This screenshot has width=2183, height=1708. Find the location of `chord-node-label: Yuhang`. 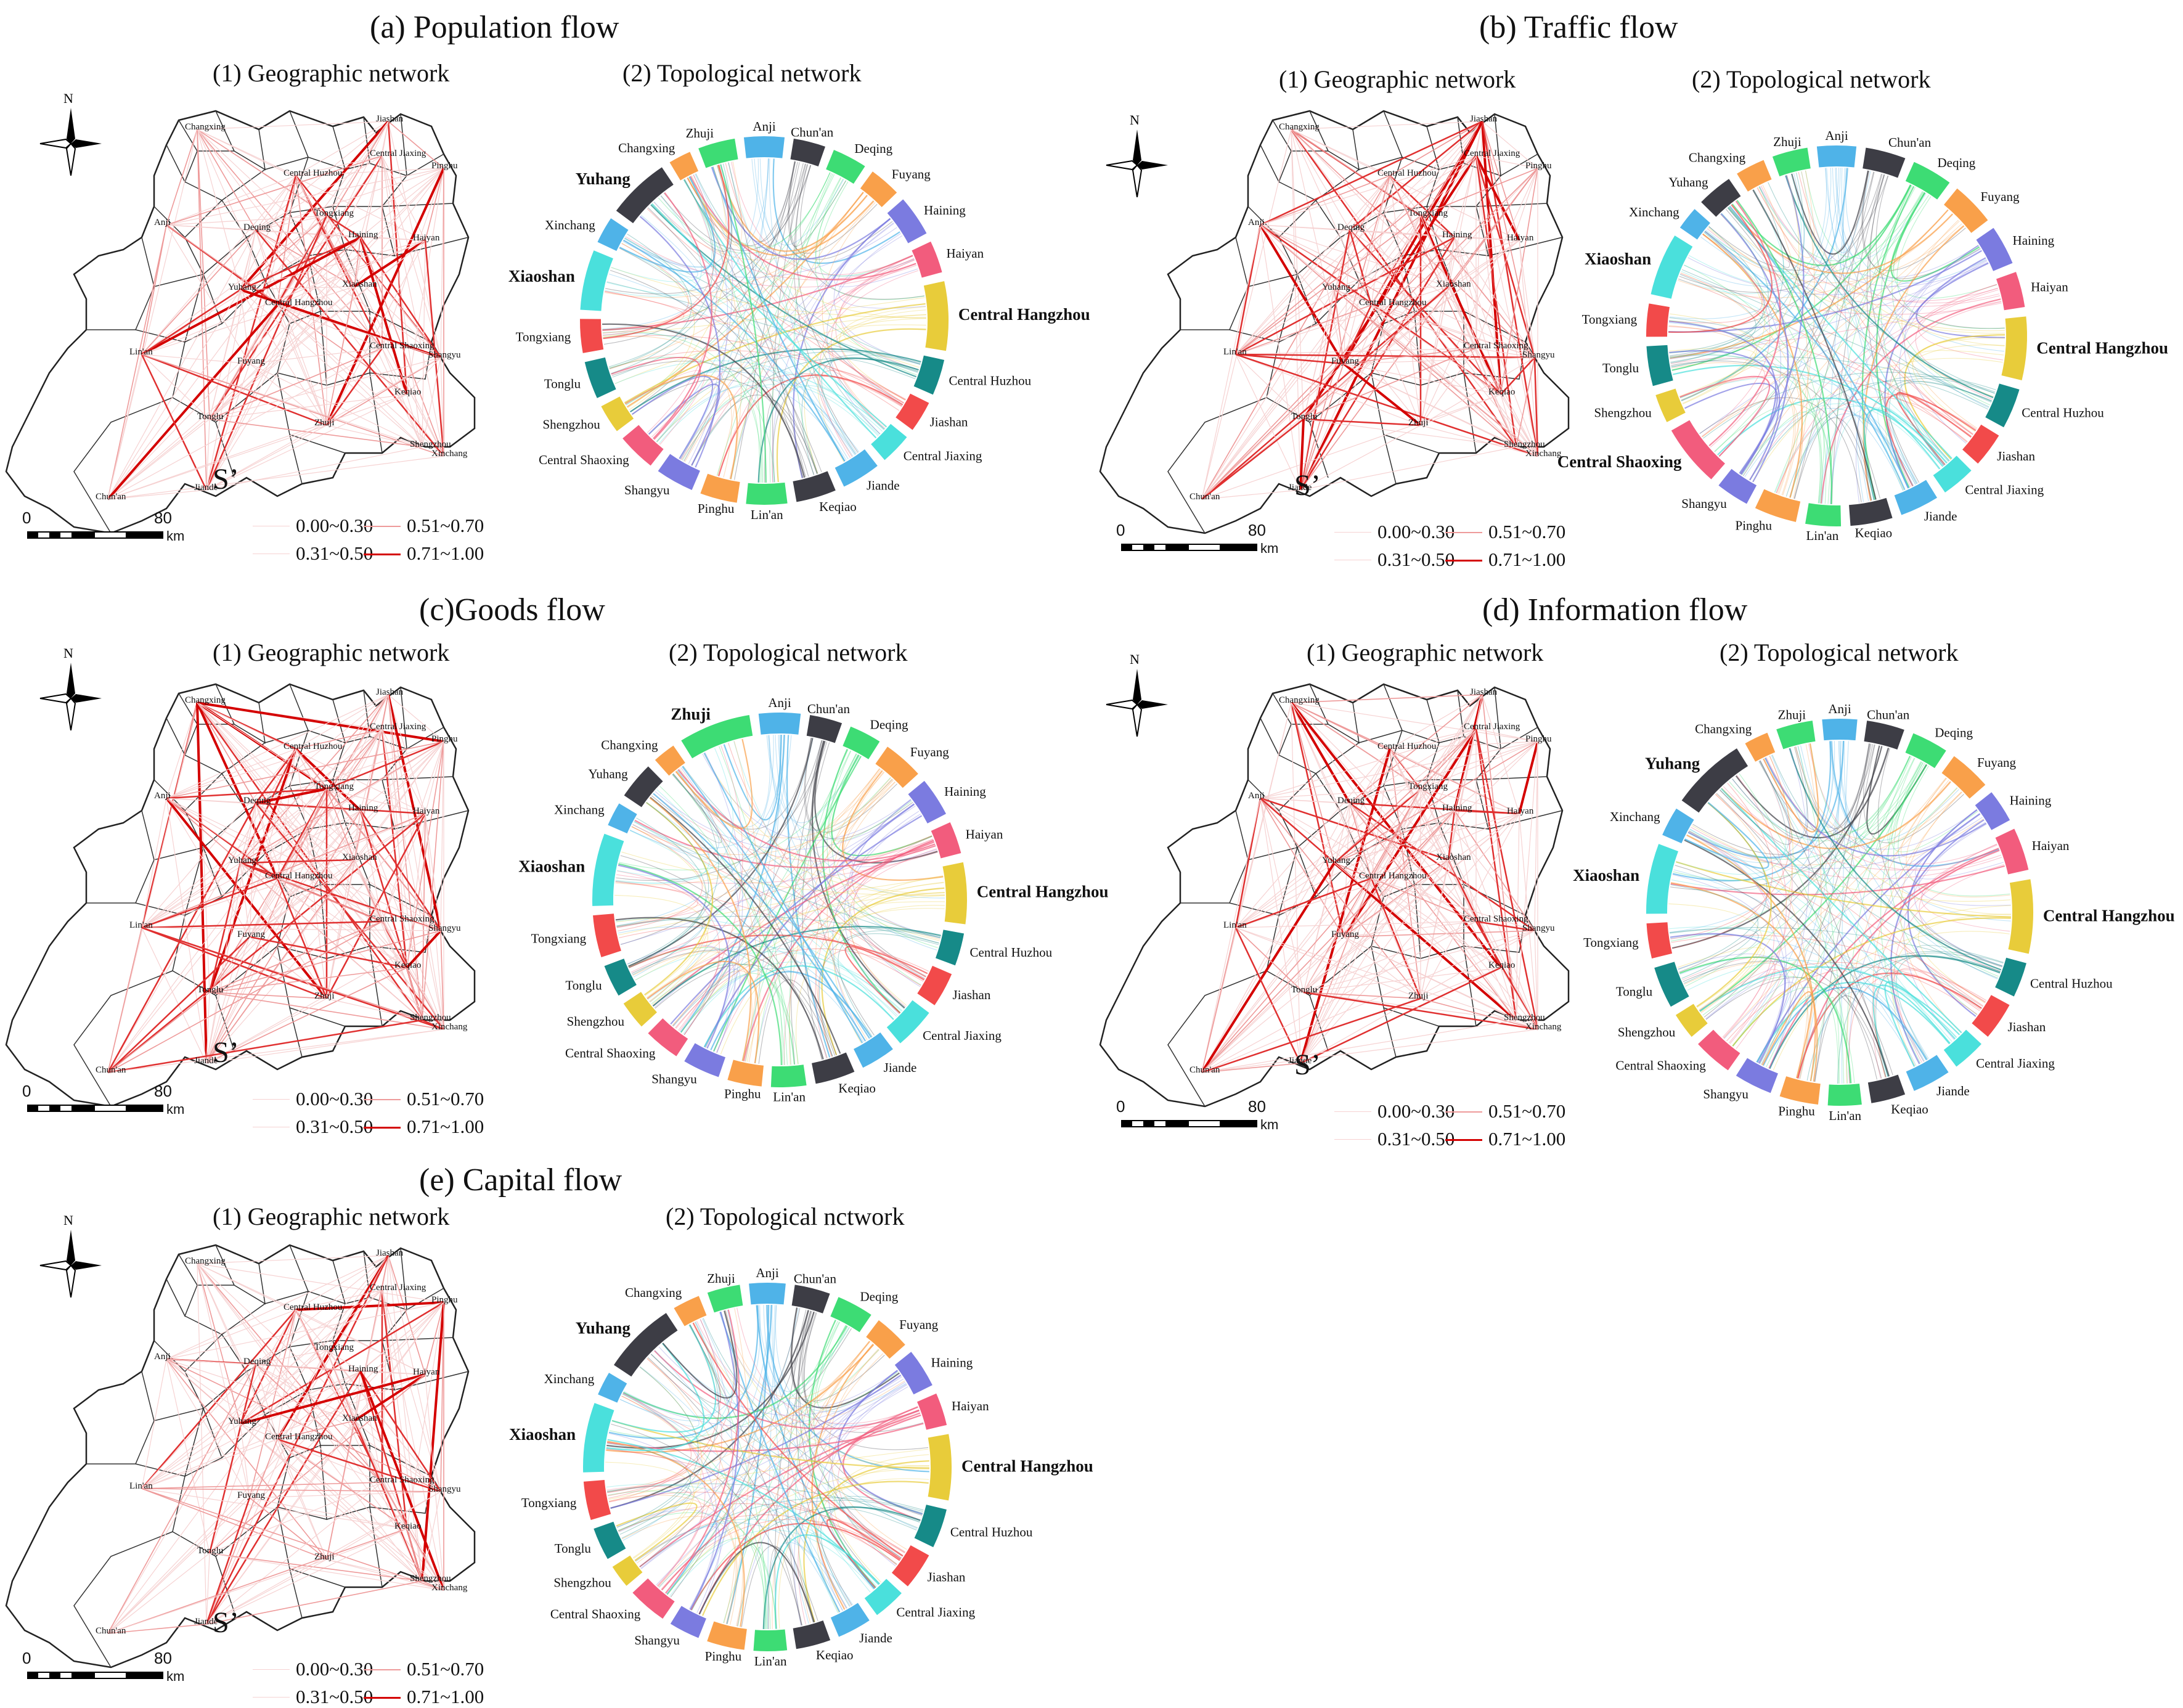

chord-node-label: Yuhang is located at coordinates (603, 1328).